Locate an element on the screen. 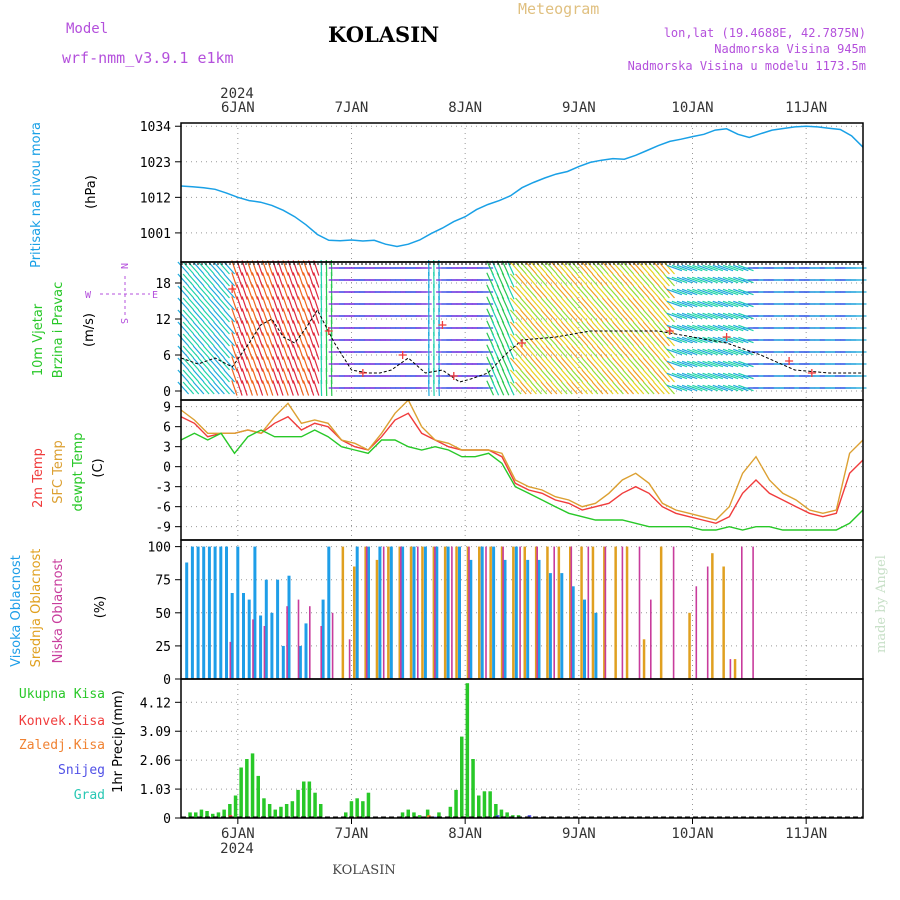  precip-ylabel: 1hr Precip is located at coordinates (118, 760).